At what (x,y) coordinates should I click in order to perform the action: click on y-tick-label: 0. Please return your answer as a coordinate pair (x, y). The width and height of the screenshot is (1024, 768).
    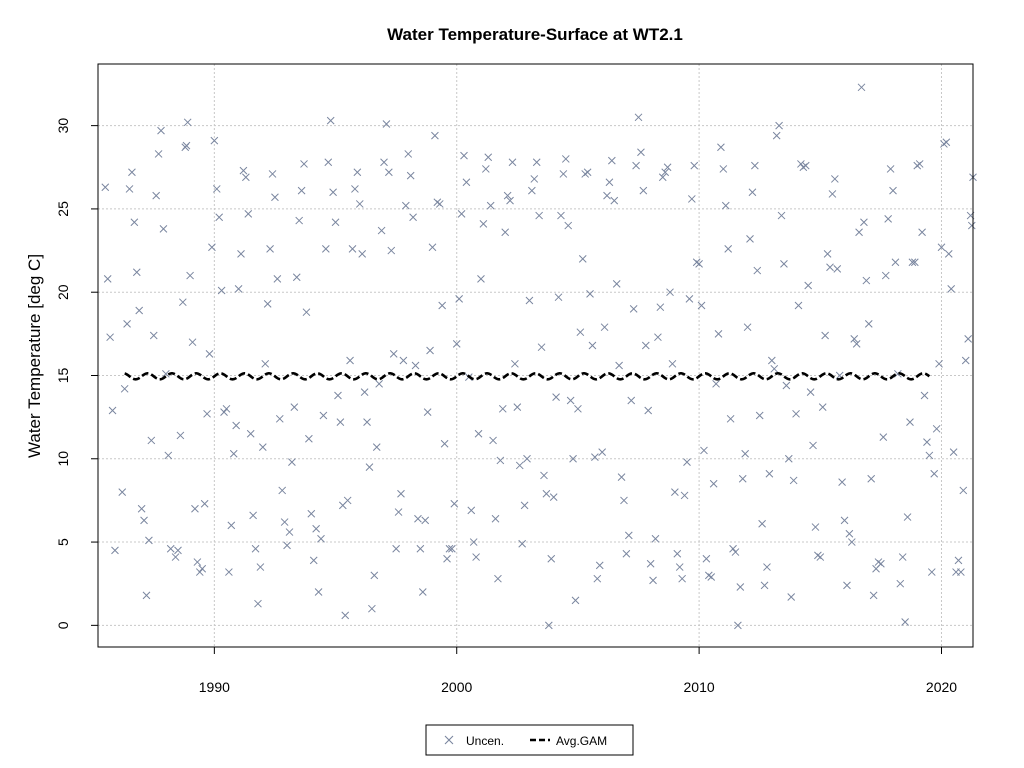
    Looking at the image, I should click on (63, 625).